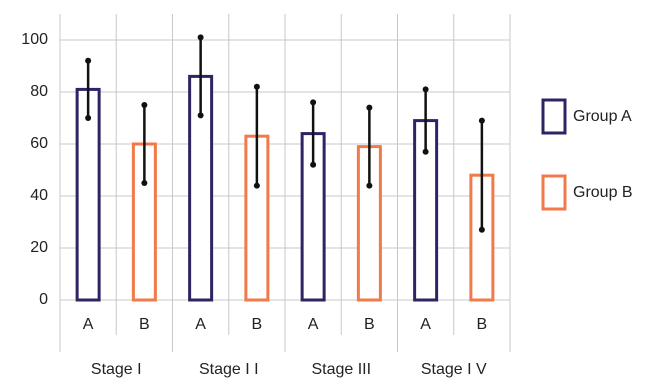  What do you see at coordinates (34, 39) in the screenshot?
I see `y-tick-label: 100` at bounding box center [34, 39].